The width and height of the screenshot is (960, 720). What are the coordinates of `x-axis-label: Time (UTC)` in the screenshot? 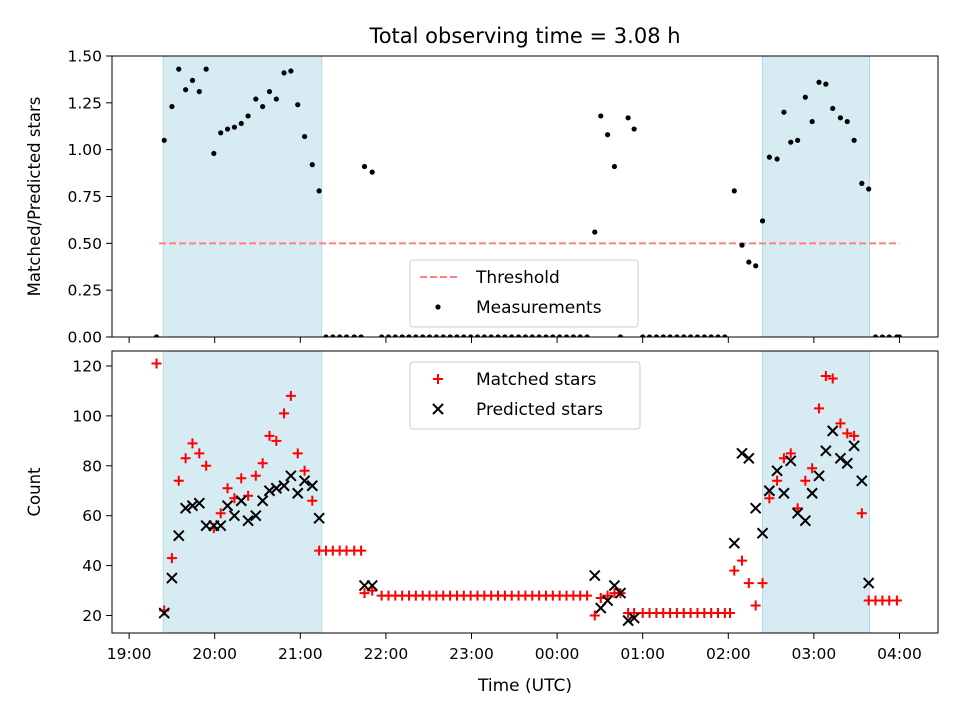 It's located at (524, 686).